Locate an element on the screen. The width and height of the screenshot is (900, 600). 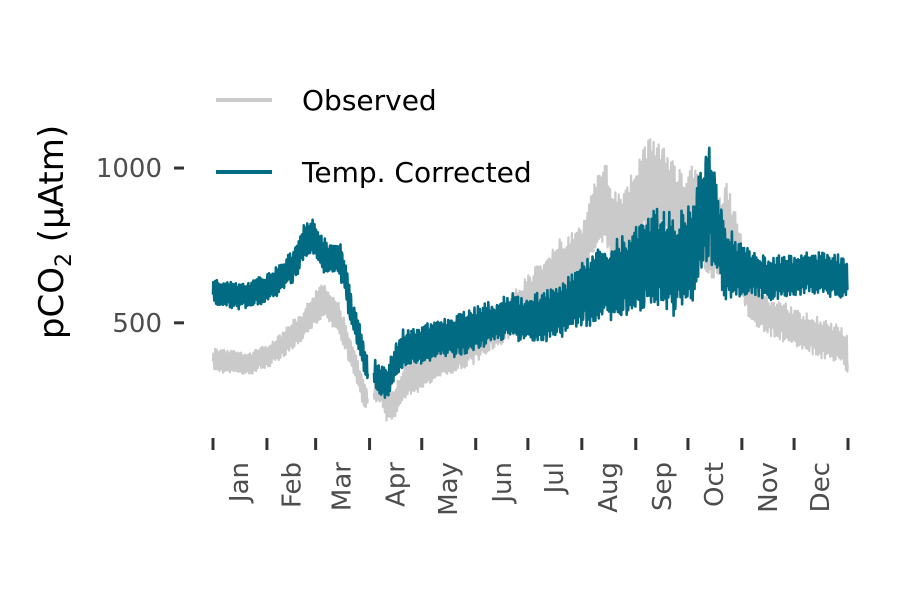
y-axis: 500 1000 is located at coordinates (140, 246).